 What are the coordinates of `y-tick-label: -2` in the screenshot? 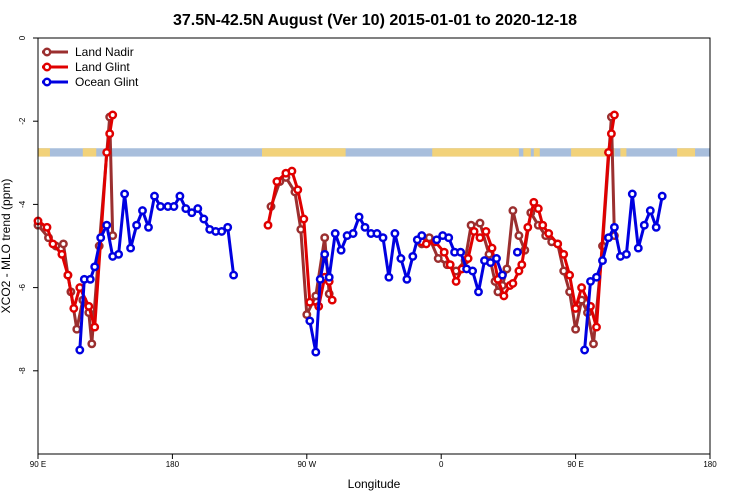 It's located at (22, 121).